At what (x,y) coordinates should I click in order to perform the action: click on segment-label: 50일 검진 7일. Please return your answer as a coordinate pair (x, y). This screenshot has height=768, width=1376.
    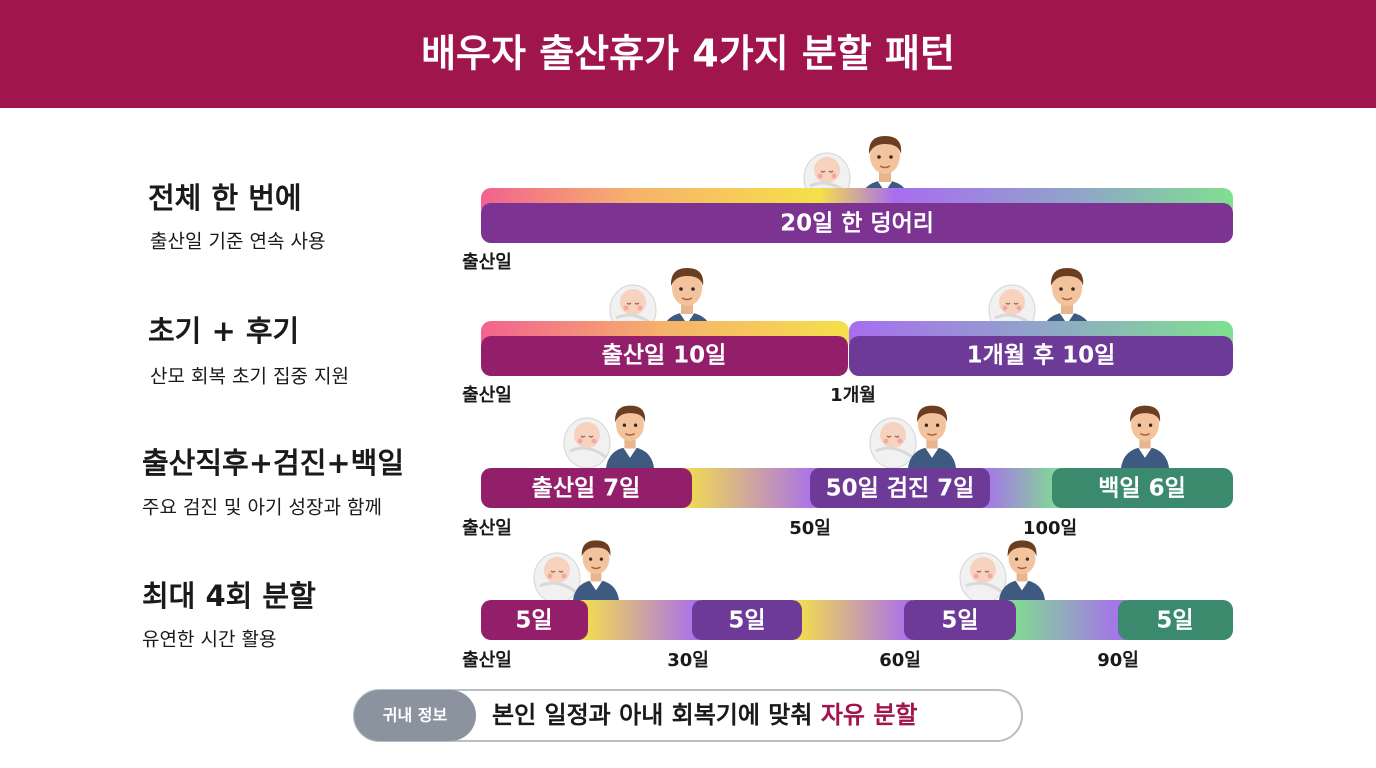
    Looking at the image, I should click on (900, 489).